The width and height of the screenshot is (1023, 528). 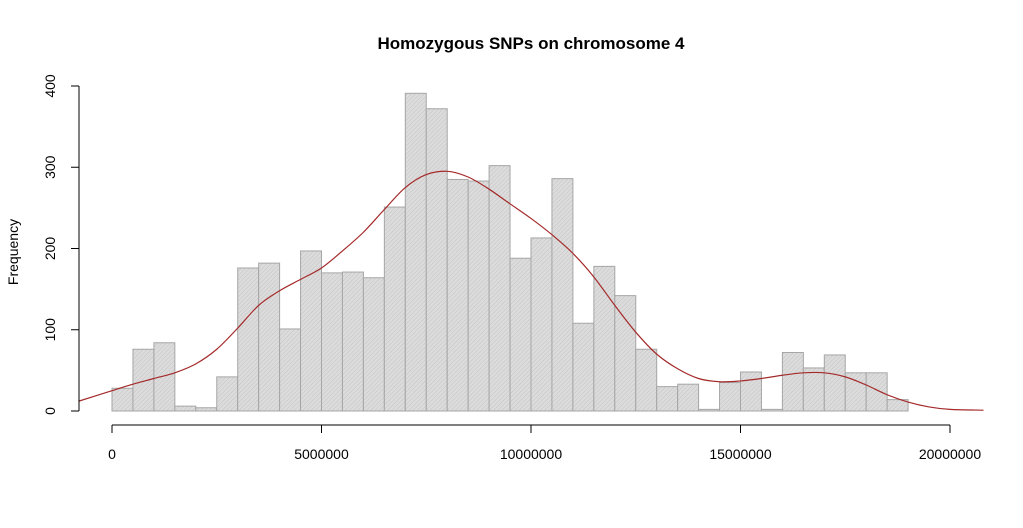 What do you see at coordinates (112, 454) in the screenshot?
I see `x-tick-label: 0` at bounding box center [112, 454].